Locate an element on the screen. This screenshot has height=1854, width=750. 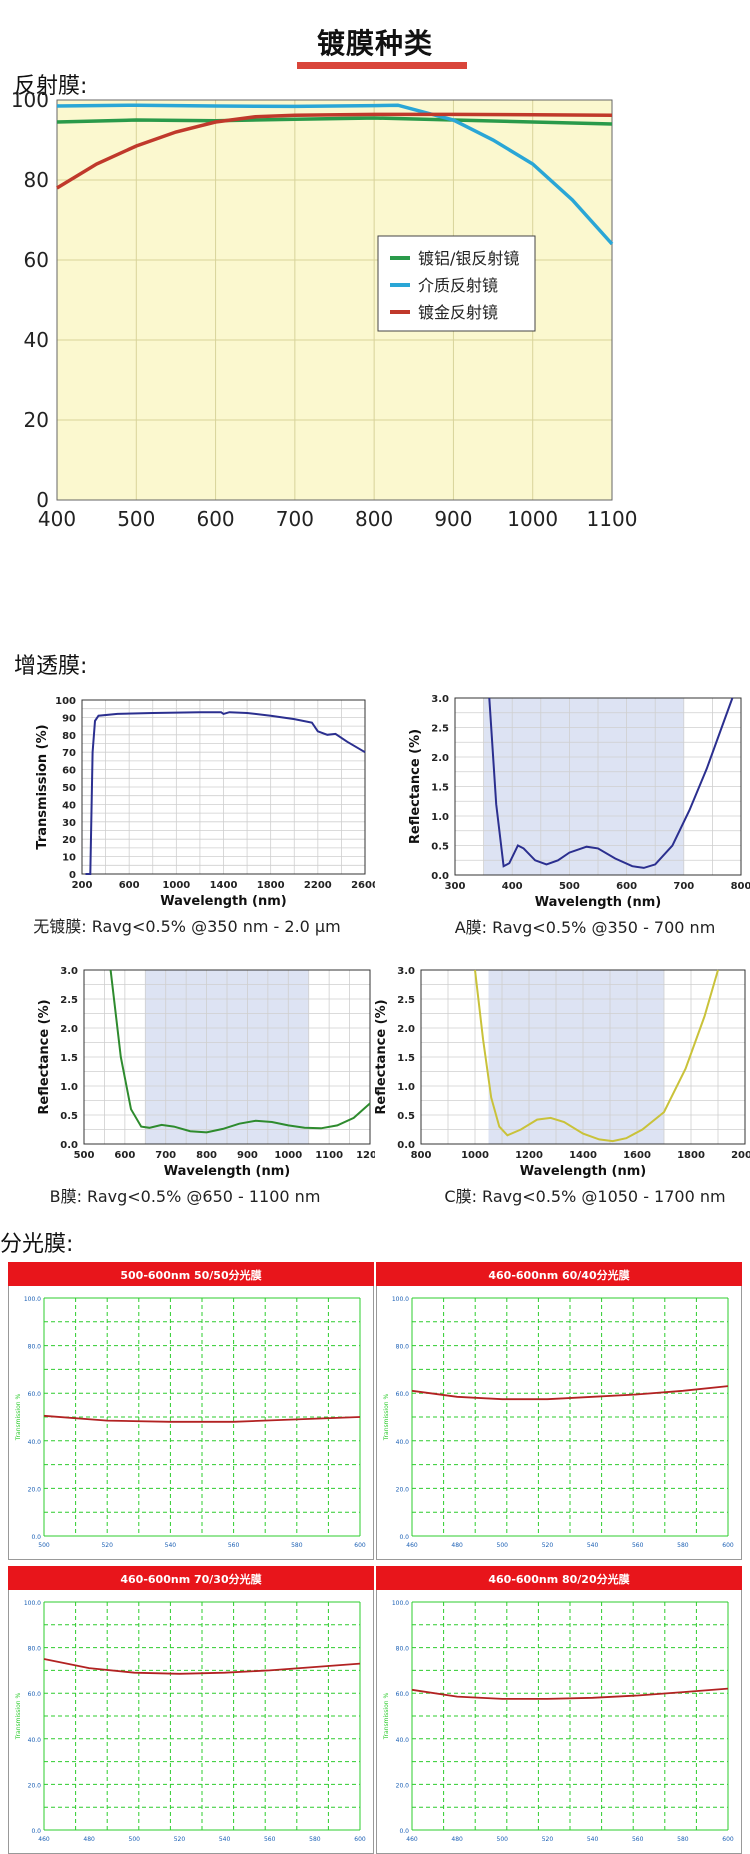
y-tick-label: 10 is located at coordinates (69, 858).